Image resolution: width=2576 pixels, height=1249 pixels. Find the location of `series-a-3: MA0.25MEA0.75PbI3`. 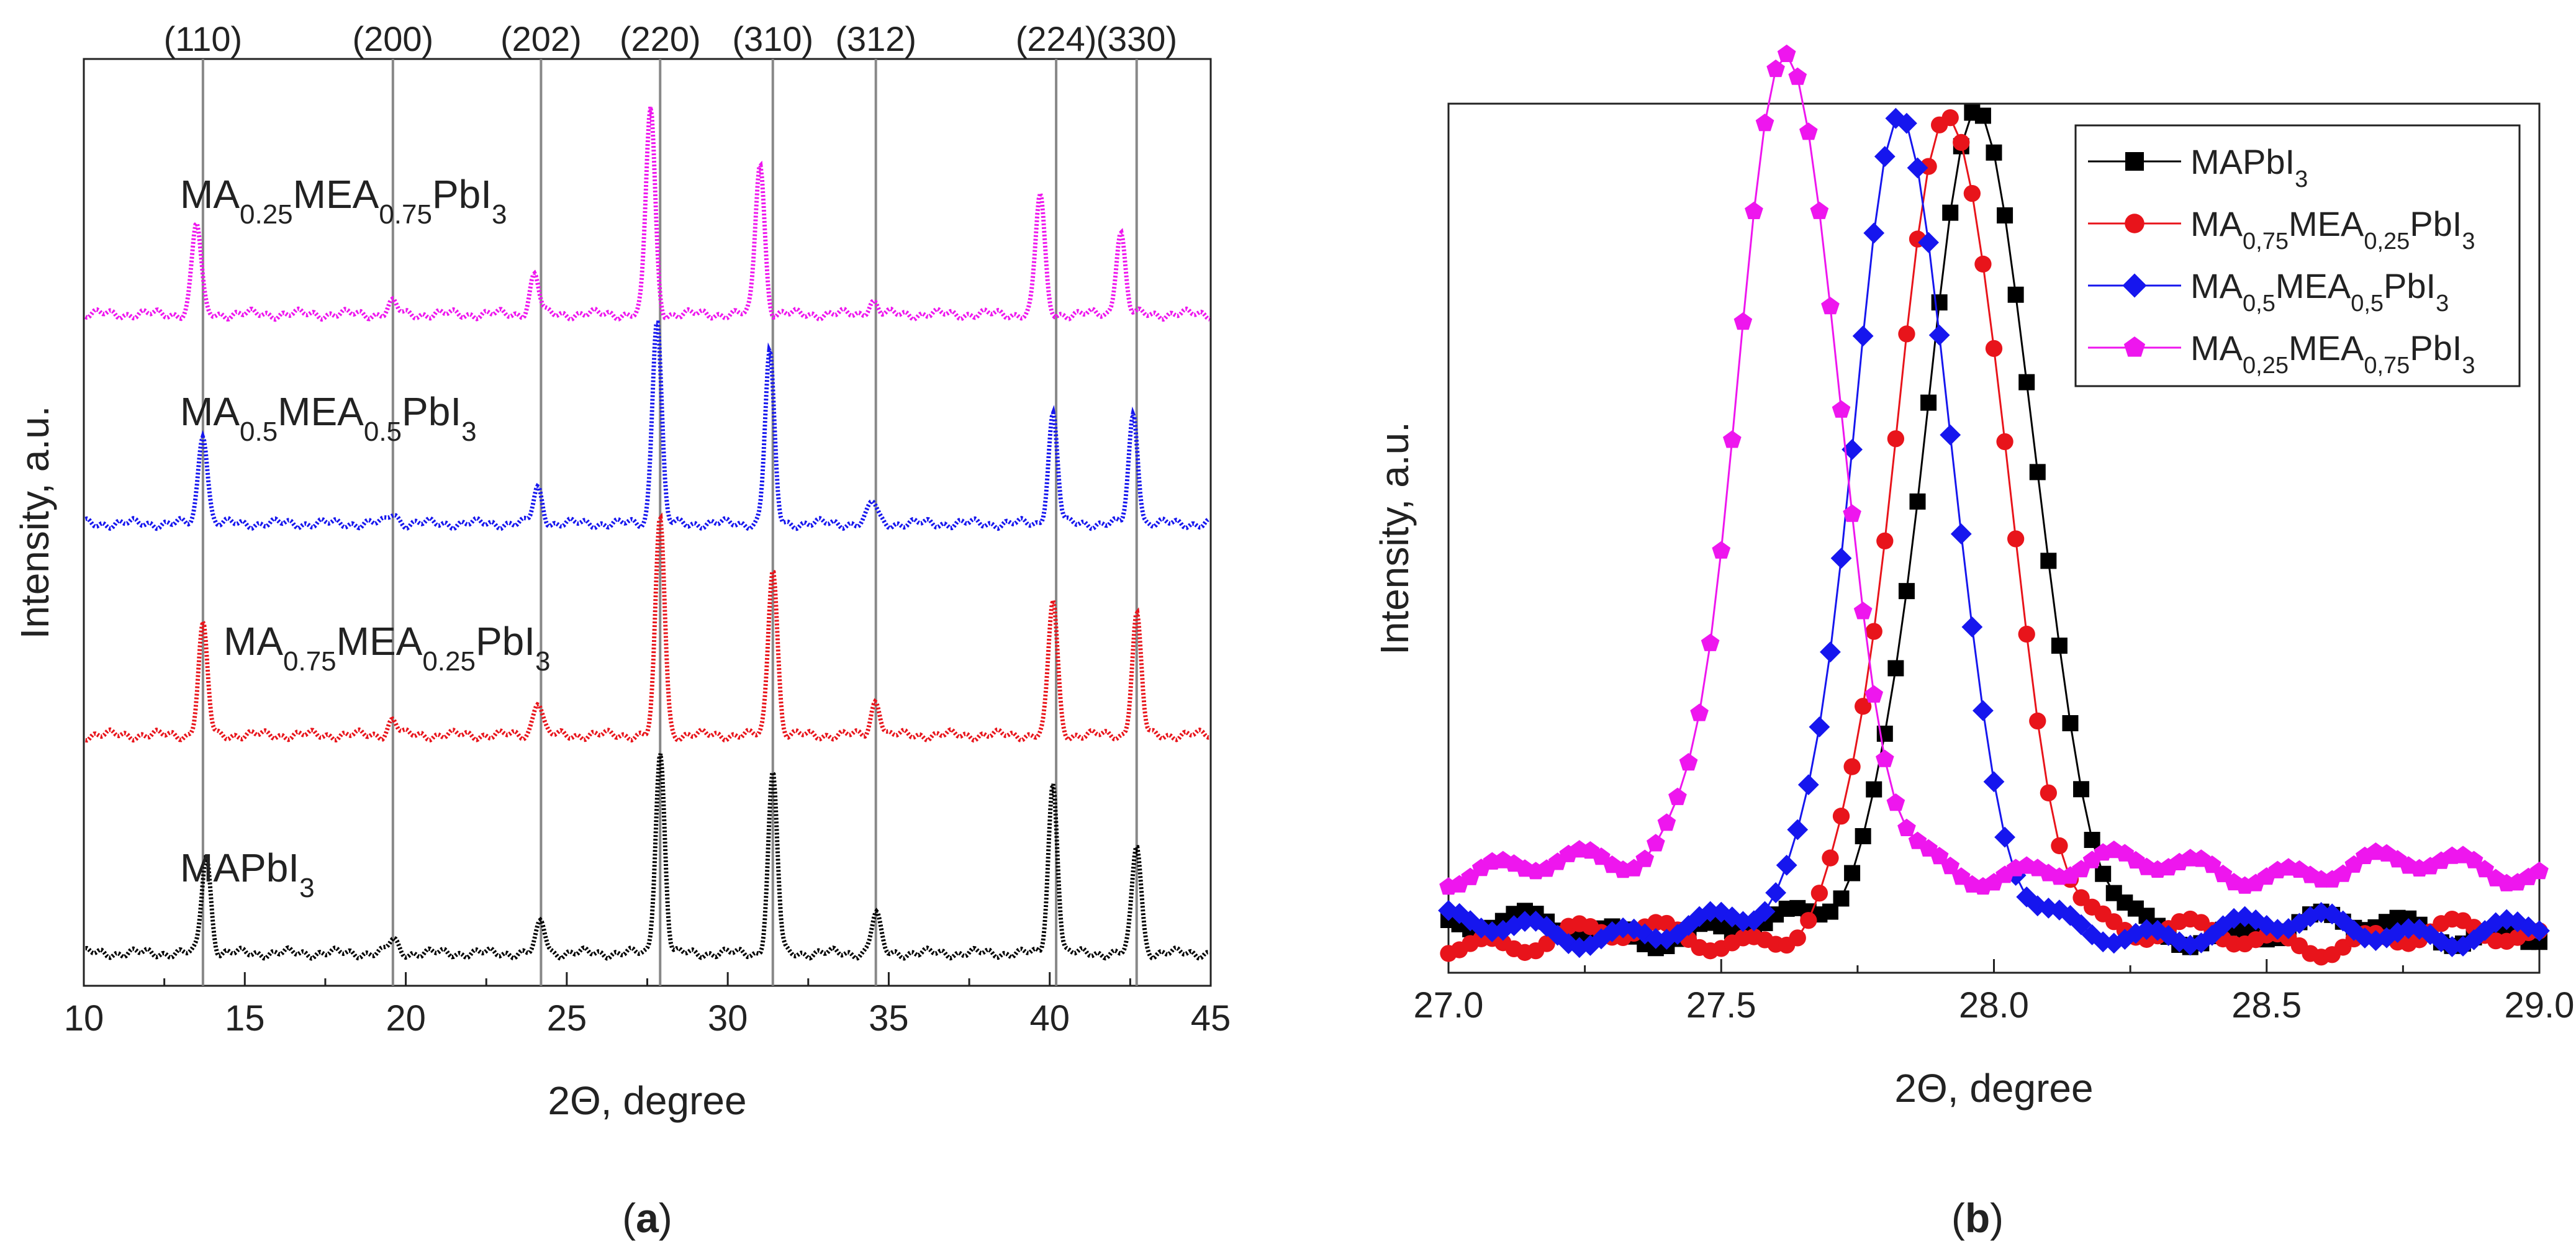

series-a-3: MA0.25MEA0.75PbI3 is located at coordinates (647, 214).